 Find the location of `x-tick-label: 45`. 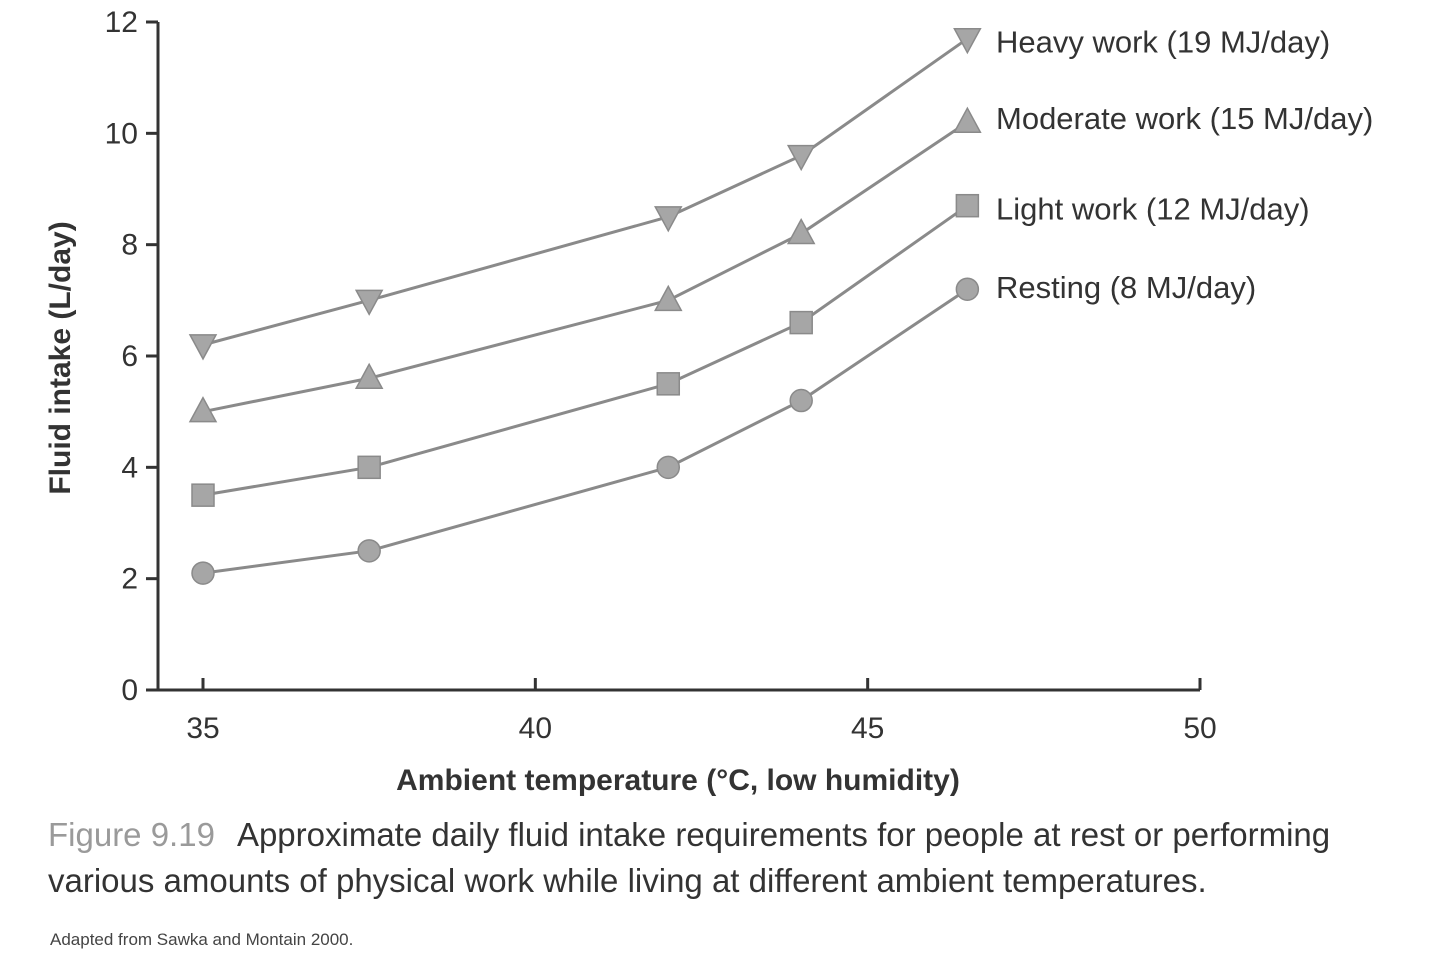

x-tick-label: 45 is located at coordinates (867, 728).